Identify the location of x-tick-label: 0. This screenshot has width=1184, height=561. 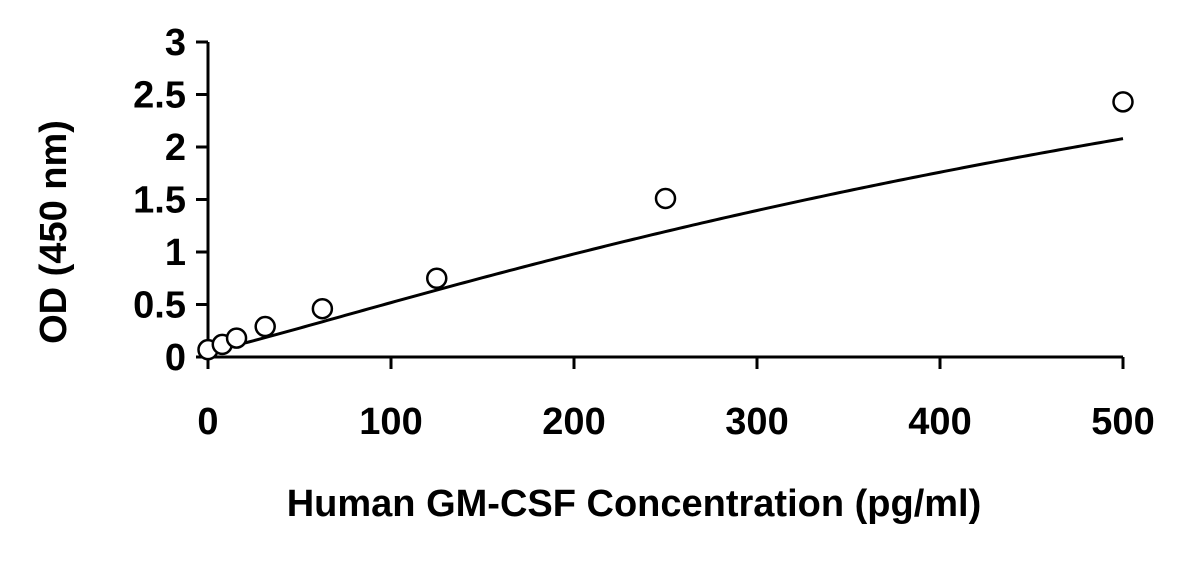
(207, 422).